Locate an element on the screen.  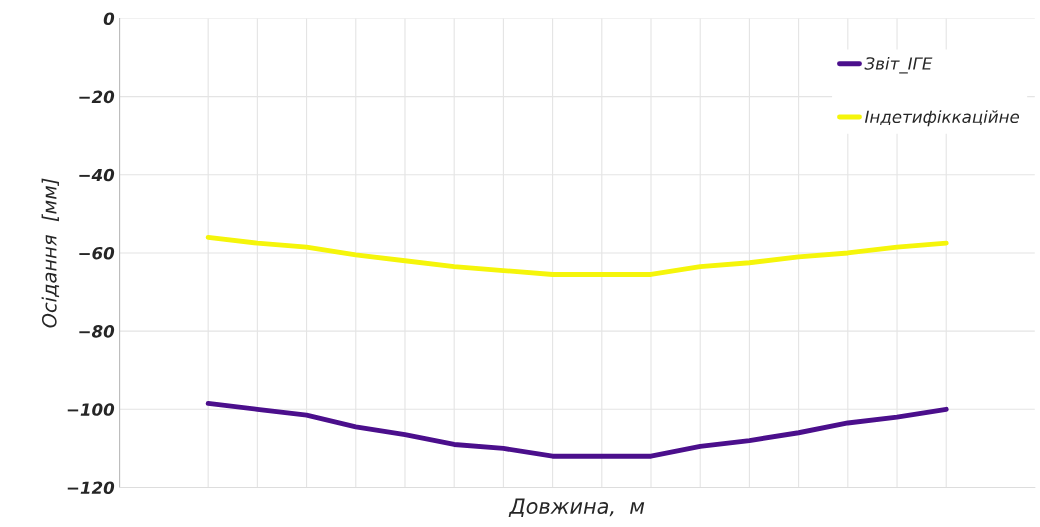
legend-label: Індетифіккаційне is located at coordinates (942, 118).